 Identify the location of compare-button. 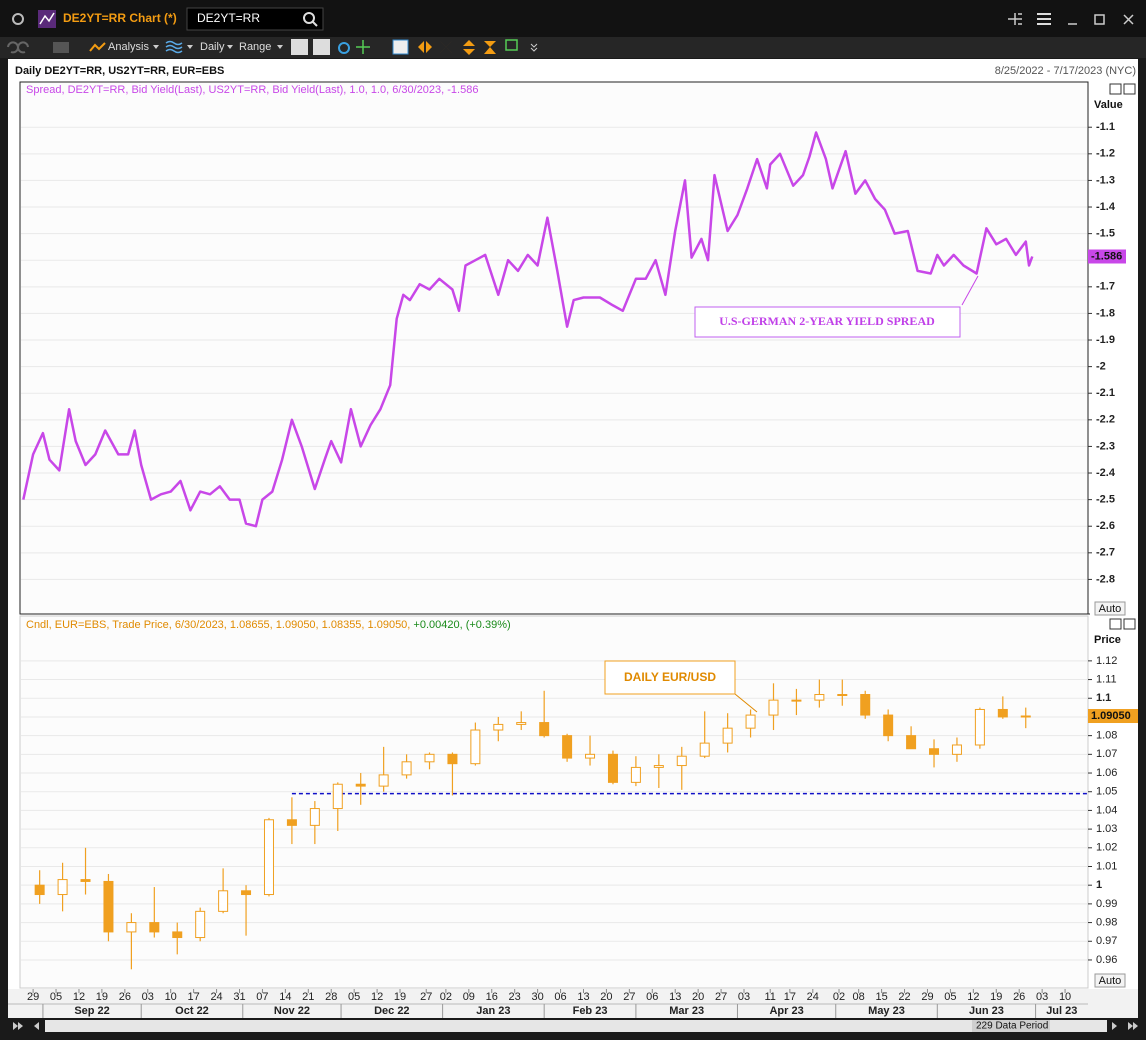
(321, 47).